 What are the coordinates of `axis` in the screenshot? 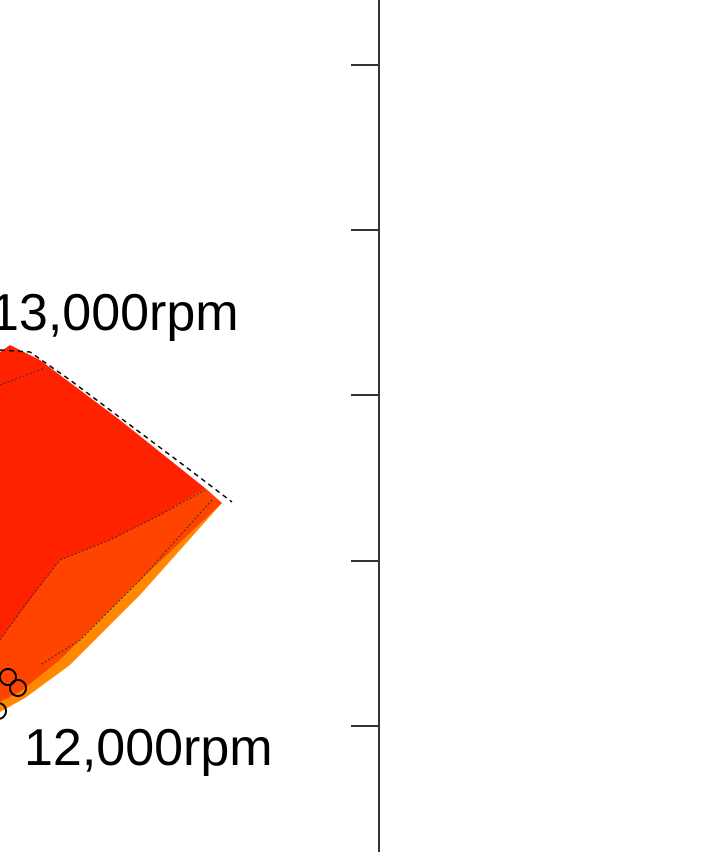 It's located at (365, 426).